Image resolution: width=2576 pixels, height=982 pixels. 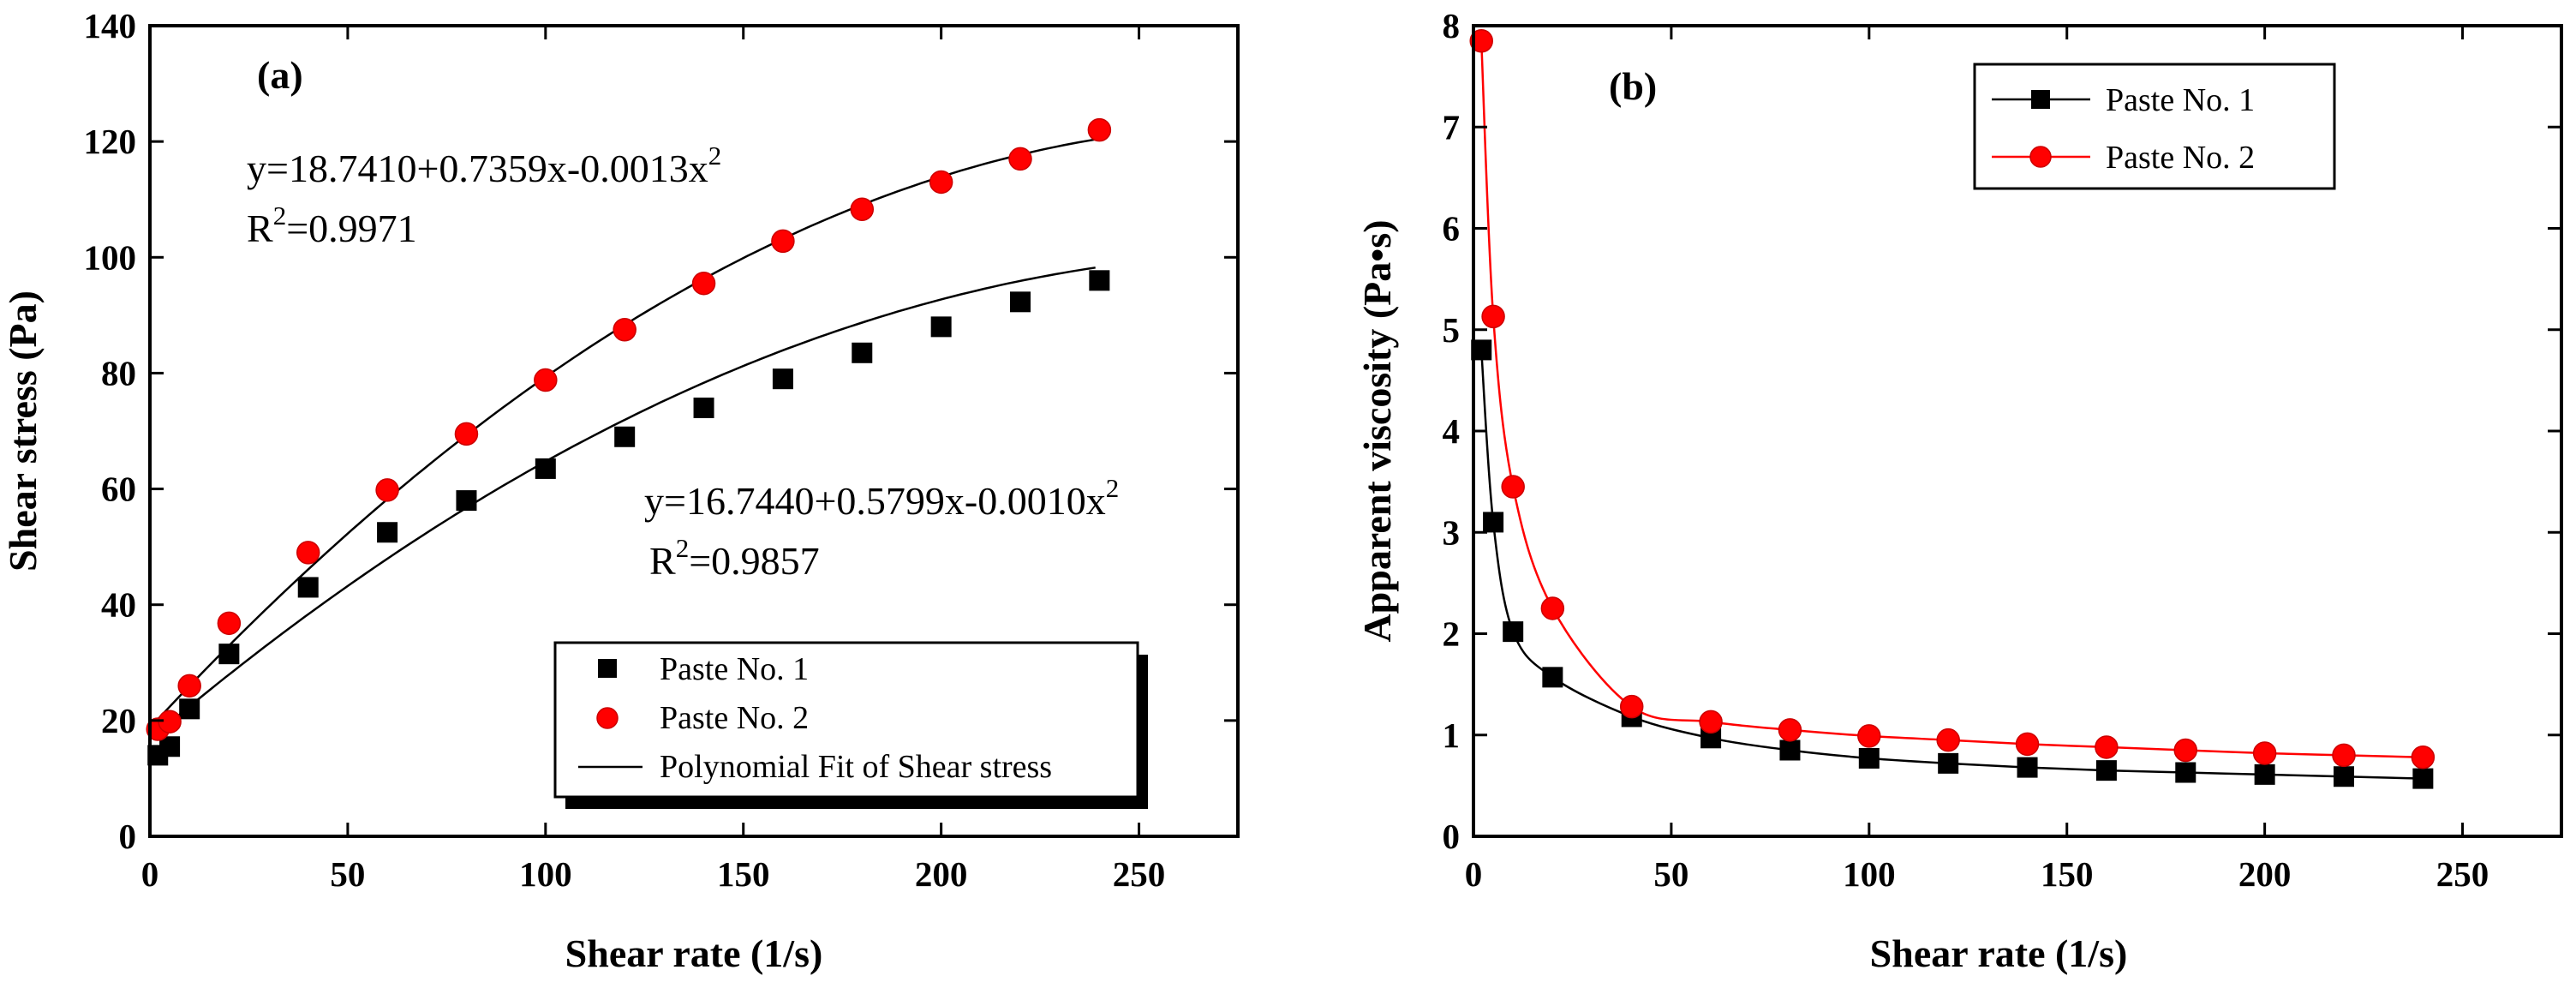 What do you see at coordinates (1377, 430) in the screenshot?
I see `panel-b-y-axis-title: Apparent viscosity (Pa•s)` at bounding box center [1377, 430].